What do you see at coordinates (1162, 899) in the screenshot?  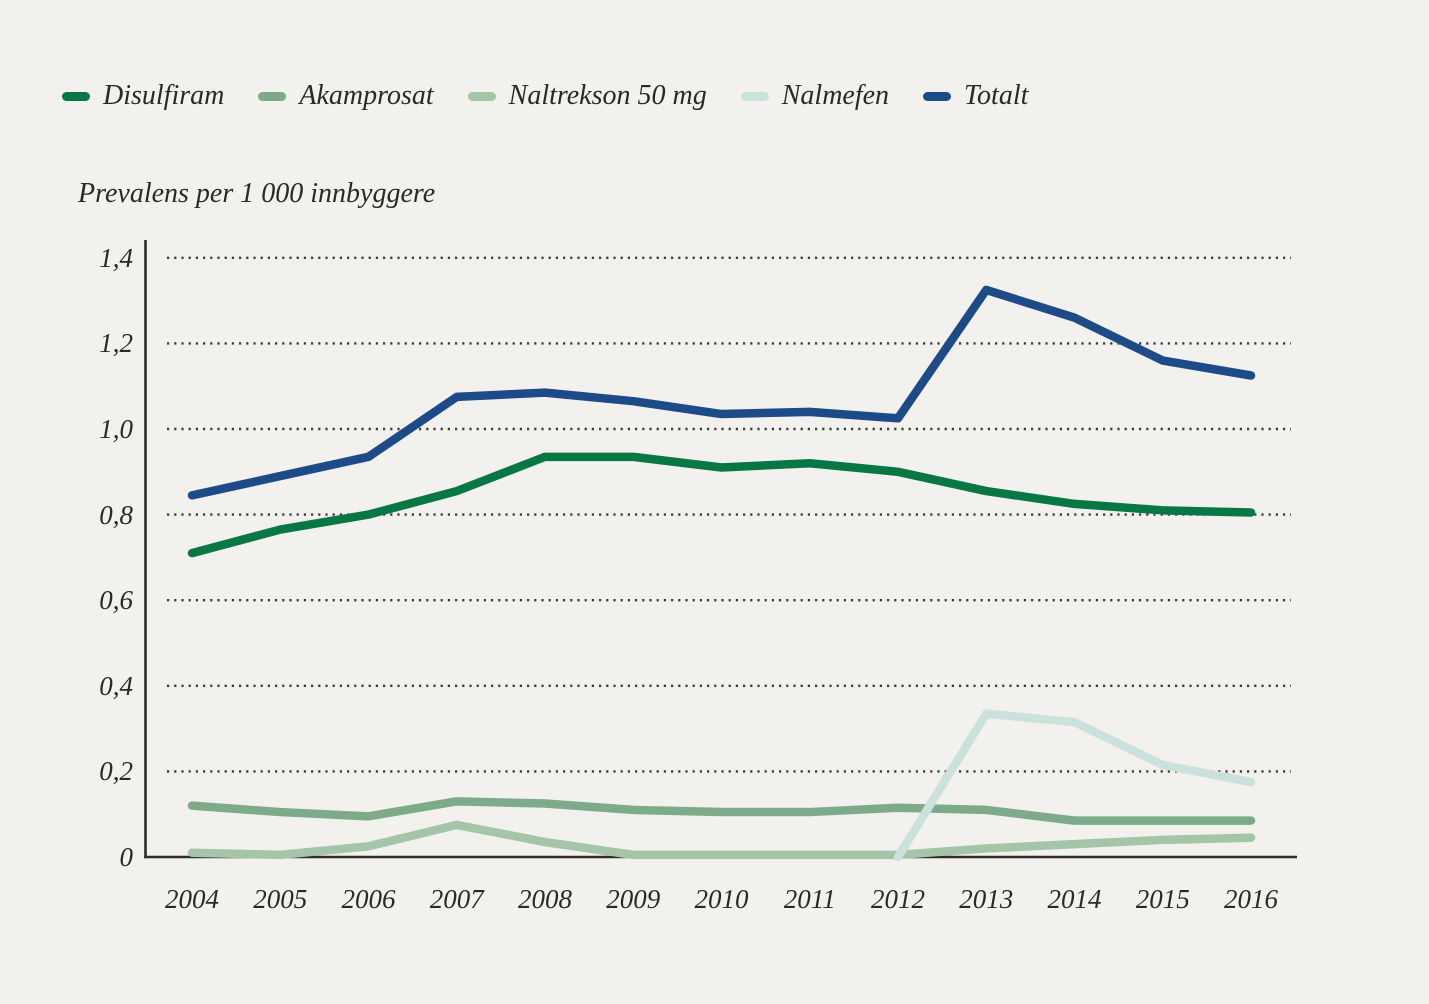 I see `x-tick-label: 2015` at bounding box center [1162, 899].